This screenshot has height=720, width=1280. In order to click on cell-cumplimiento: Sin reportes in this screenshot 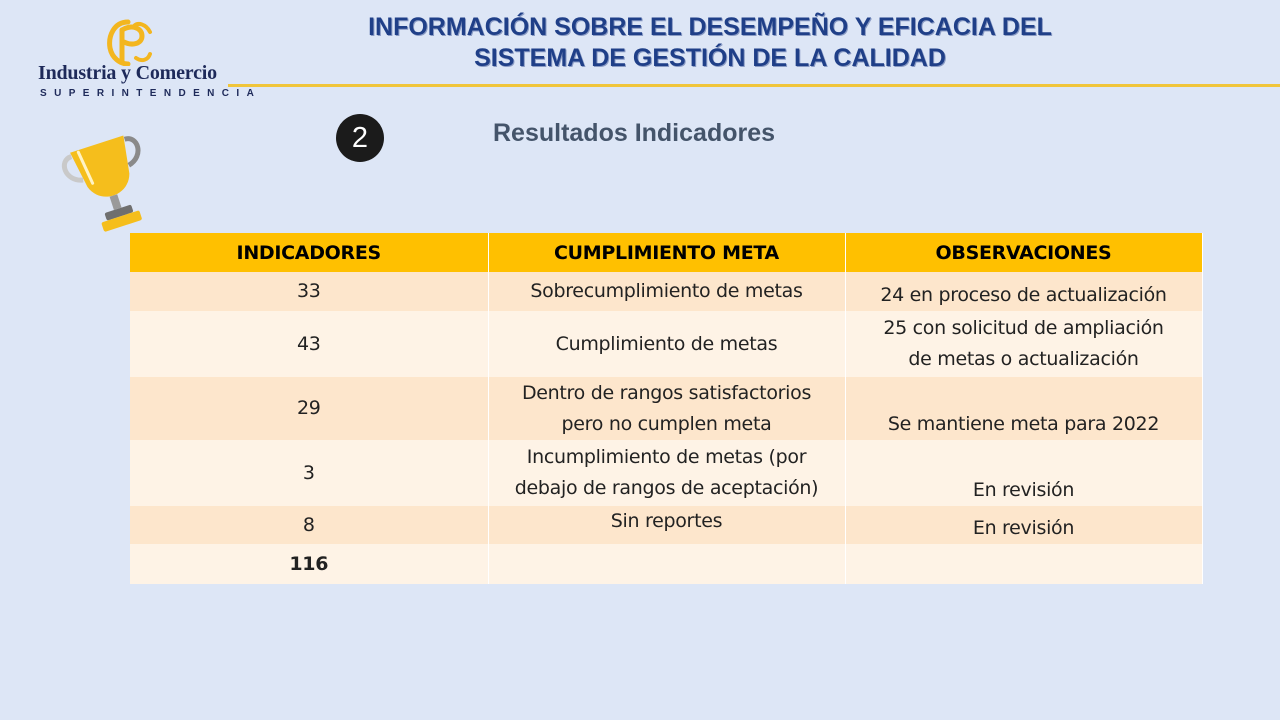, I will do `click(667, 525)`.